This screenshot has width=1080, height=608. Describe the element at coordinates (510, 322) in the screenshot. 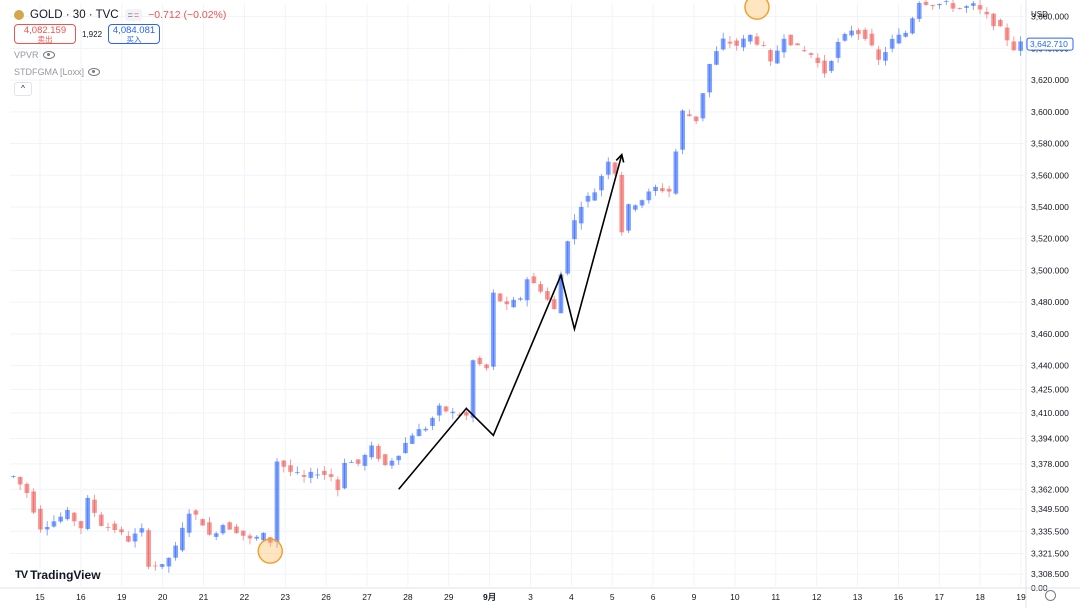

I see `zigzag-drawing` at that location.